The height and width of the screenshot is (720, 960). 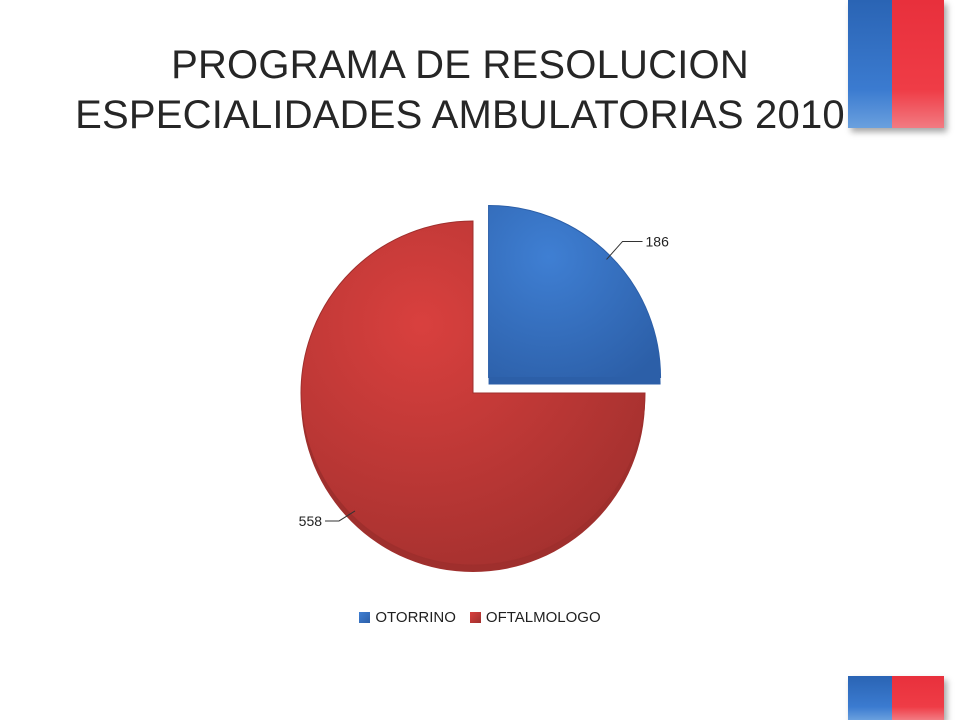 I want to click on chile-flag-stripe-top, so click(x=896, y=64).